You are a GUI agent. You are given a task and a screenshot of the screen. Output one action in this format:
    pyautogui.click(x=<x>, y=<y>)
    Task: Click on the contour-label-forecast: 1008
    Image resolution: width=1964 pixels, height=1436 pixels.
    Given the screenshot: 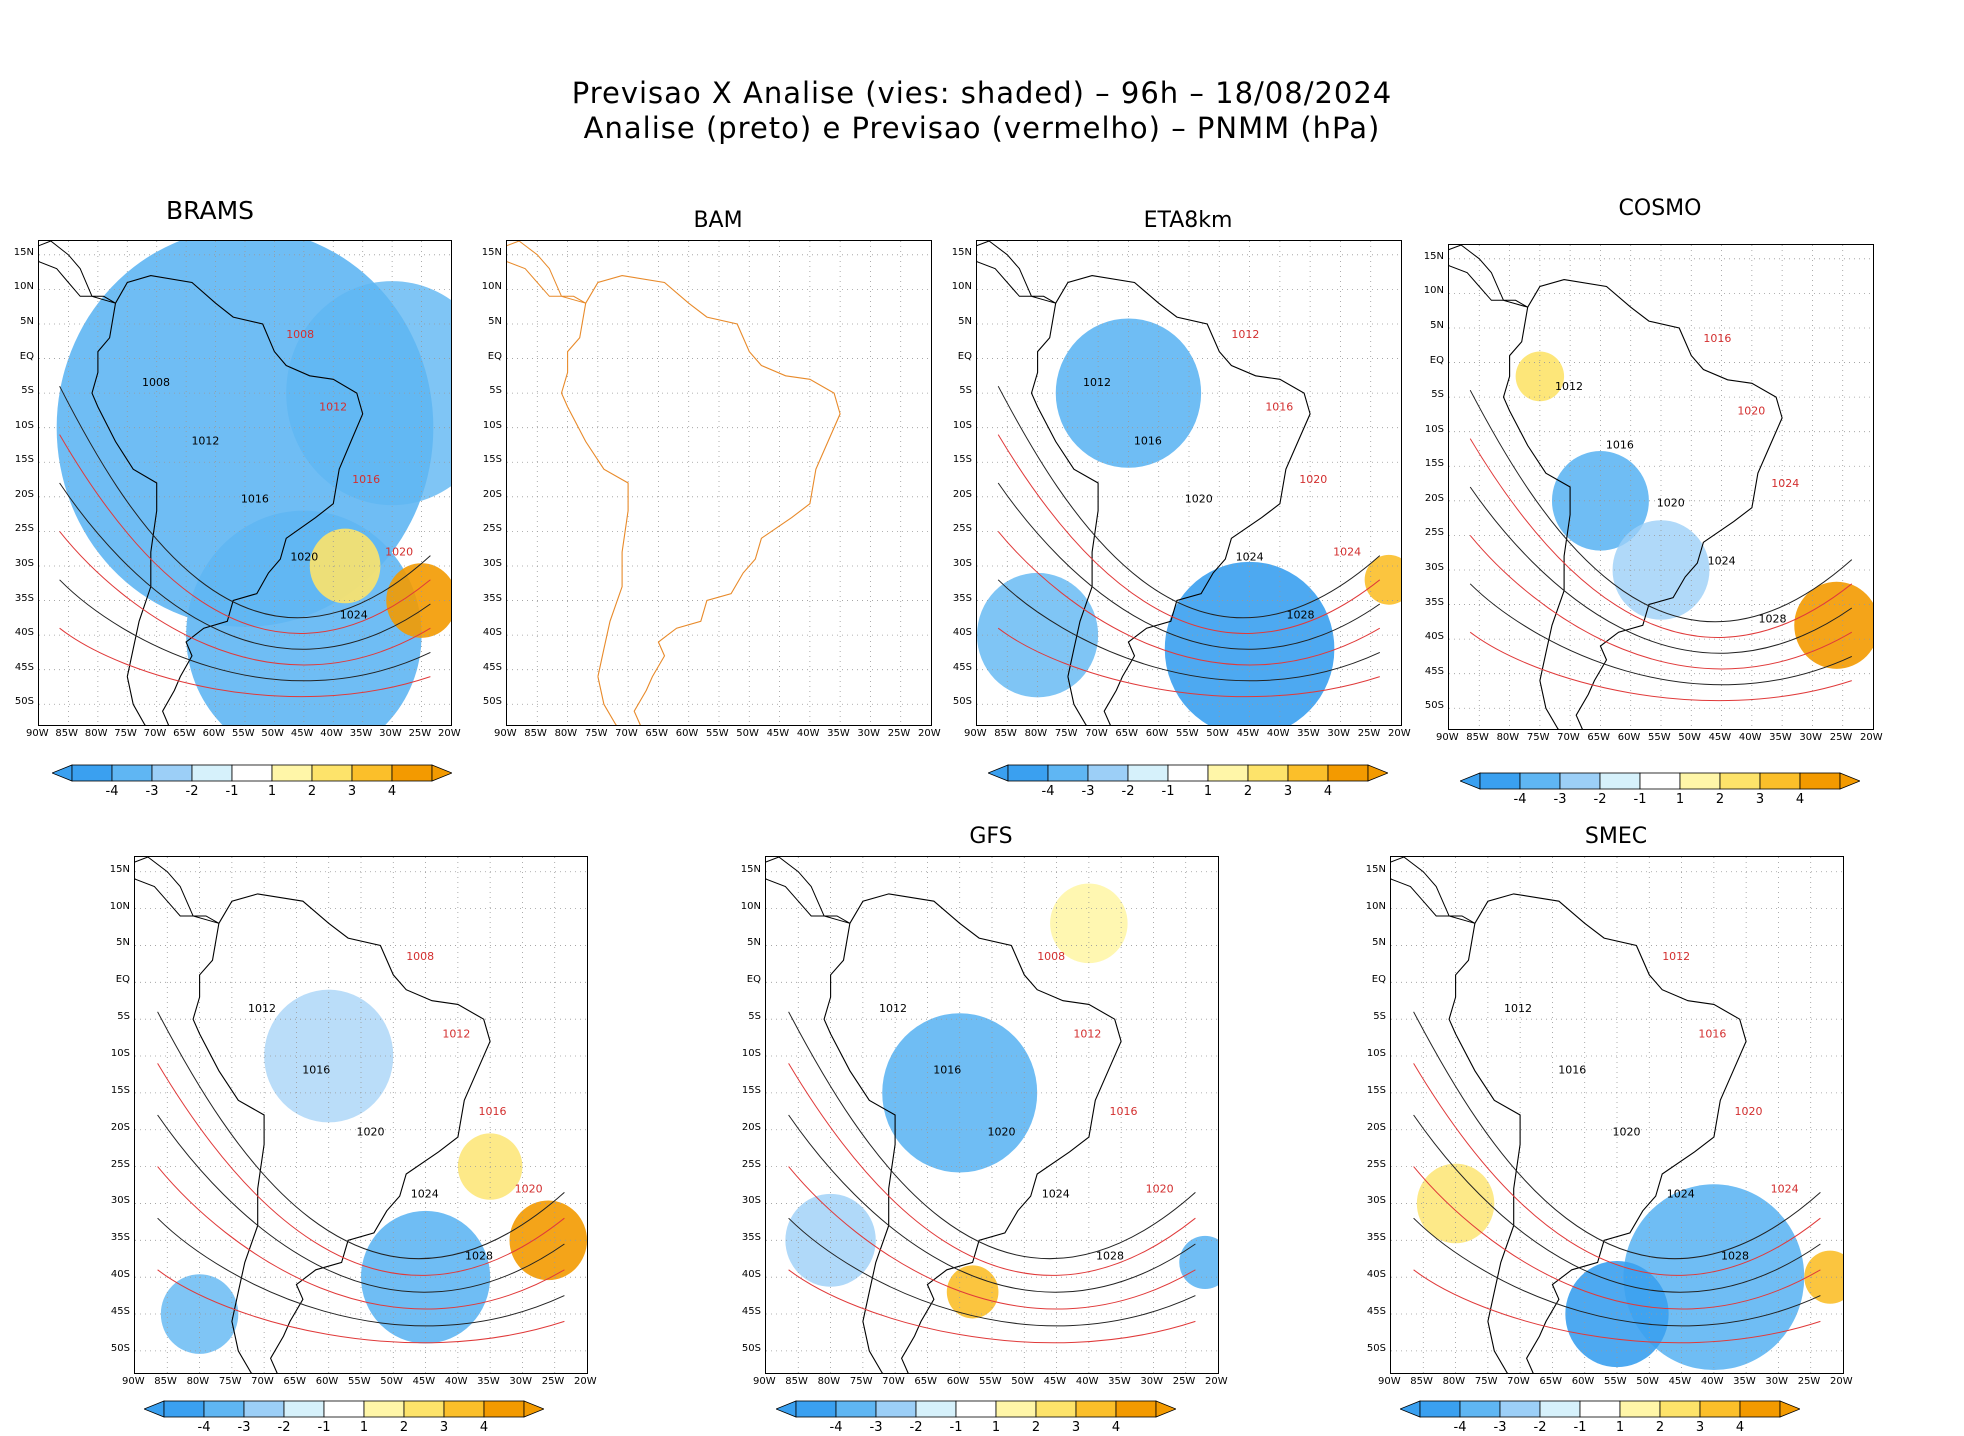 What is the action you would take?
    pyautogui.click(x=1051, y=956)
    